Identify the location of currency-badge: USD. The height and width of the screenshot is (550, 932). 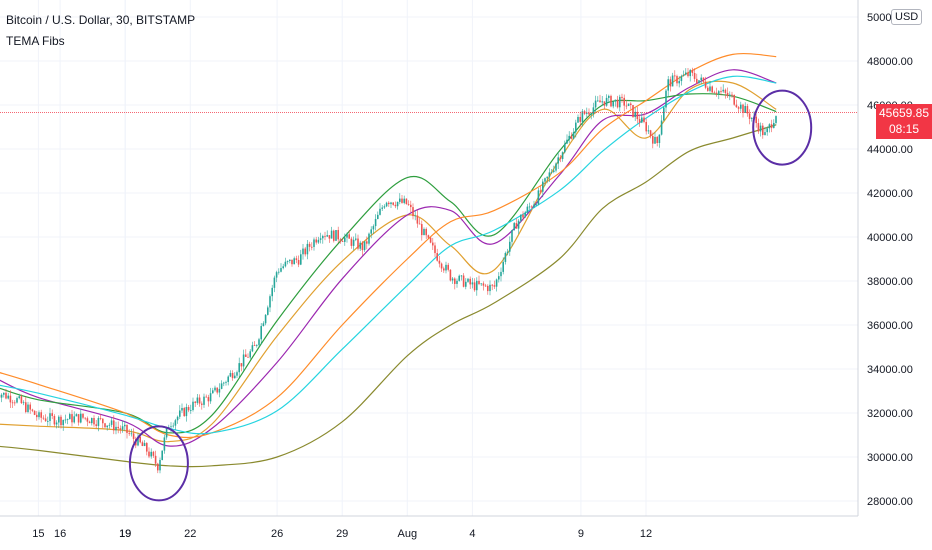
(907, 17).